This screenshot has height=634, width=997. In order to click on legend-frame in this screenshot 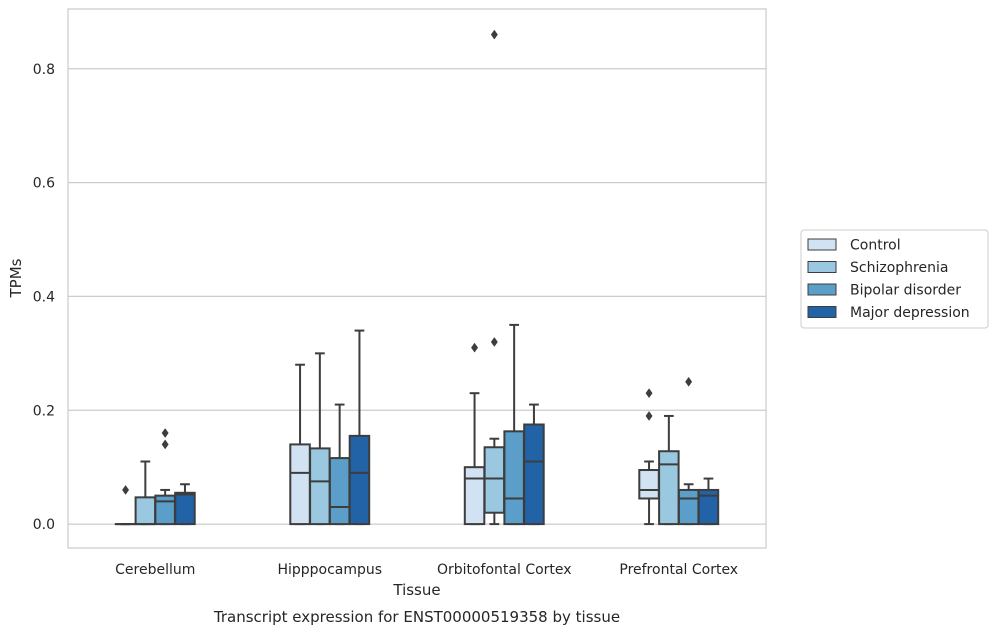, I will do `click(894, 279)`.